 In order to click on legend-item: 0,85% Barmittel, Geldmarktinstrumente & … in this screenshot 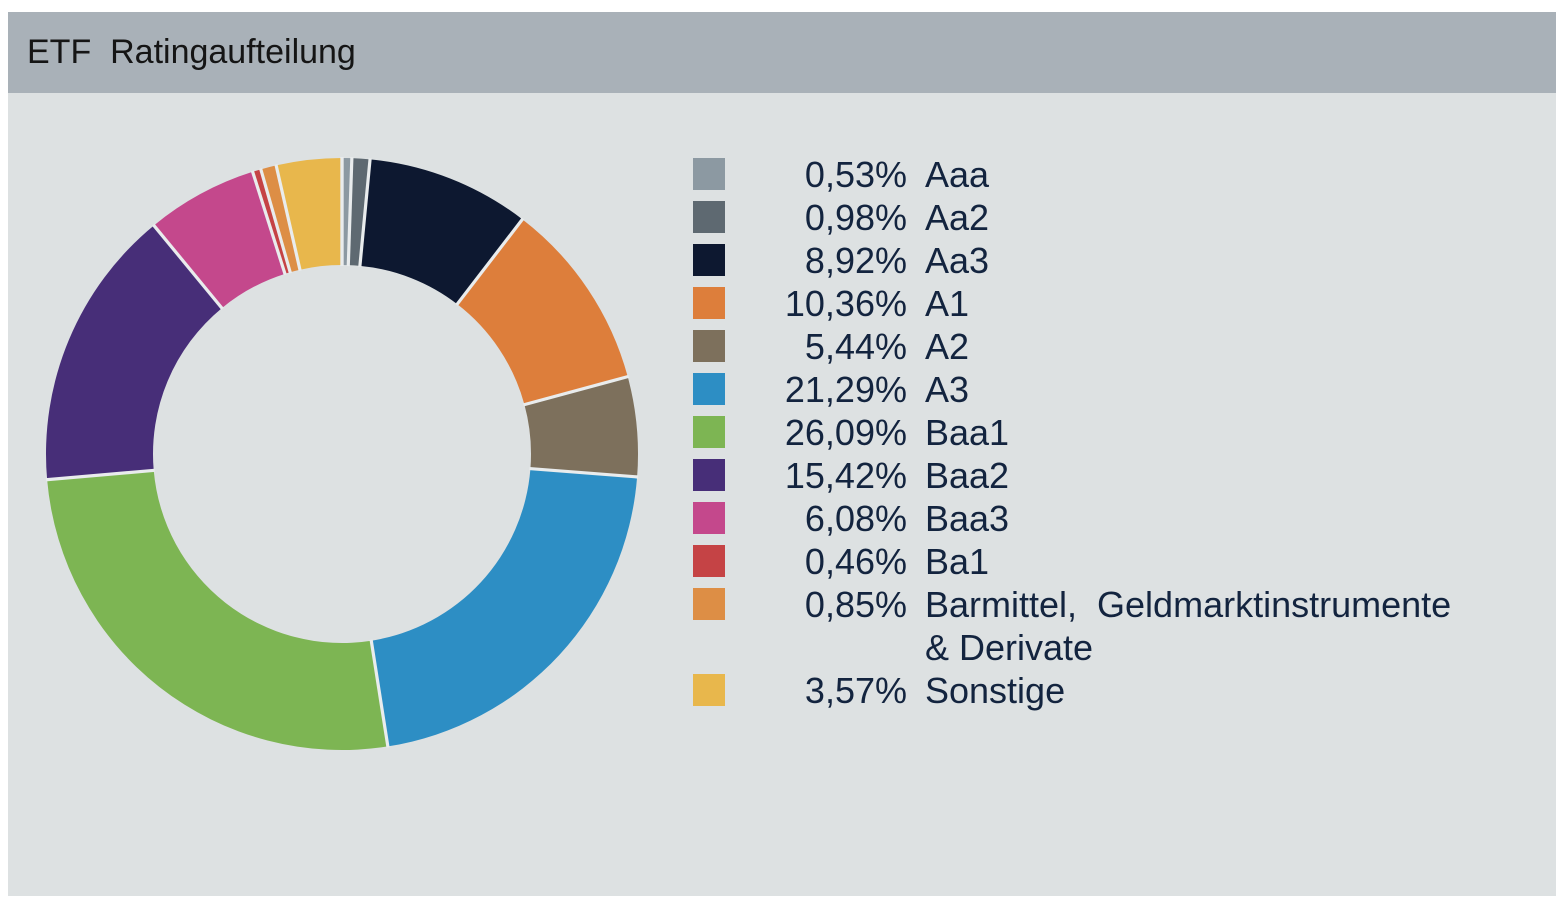, I will do `click(1083, 626)`.